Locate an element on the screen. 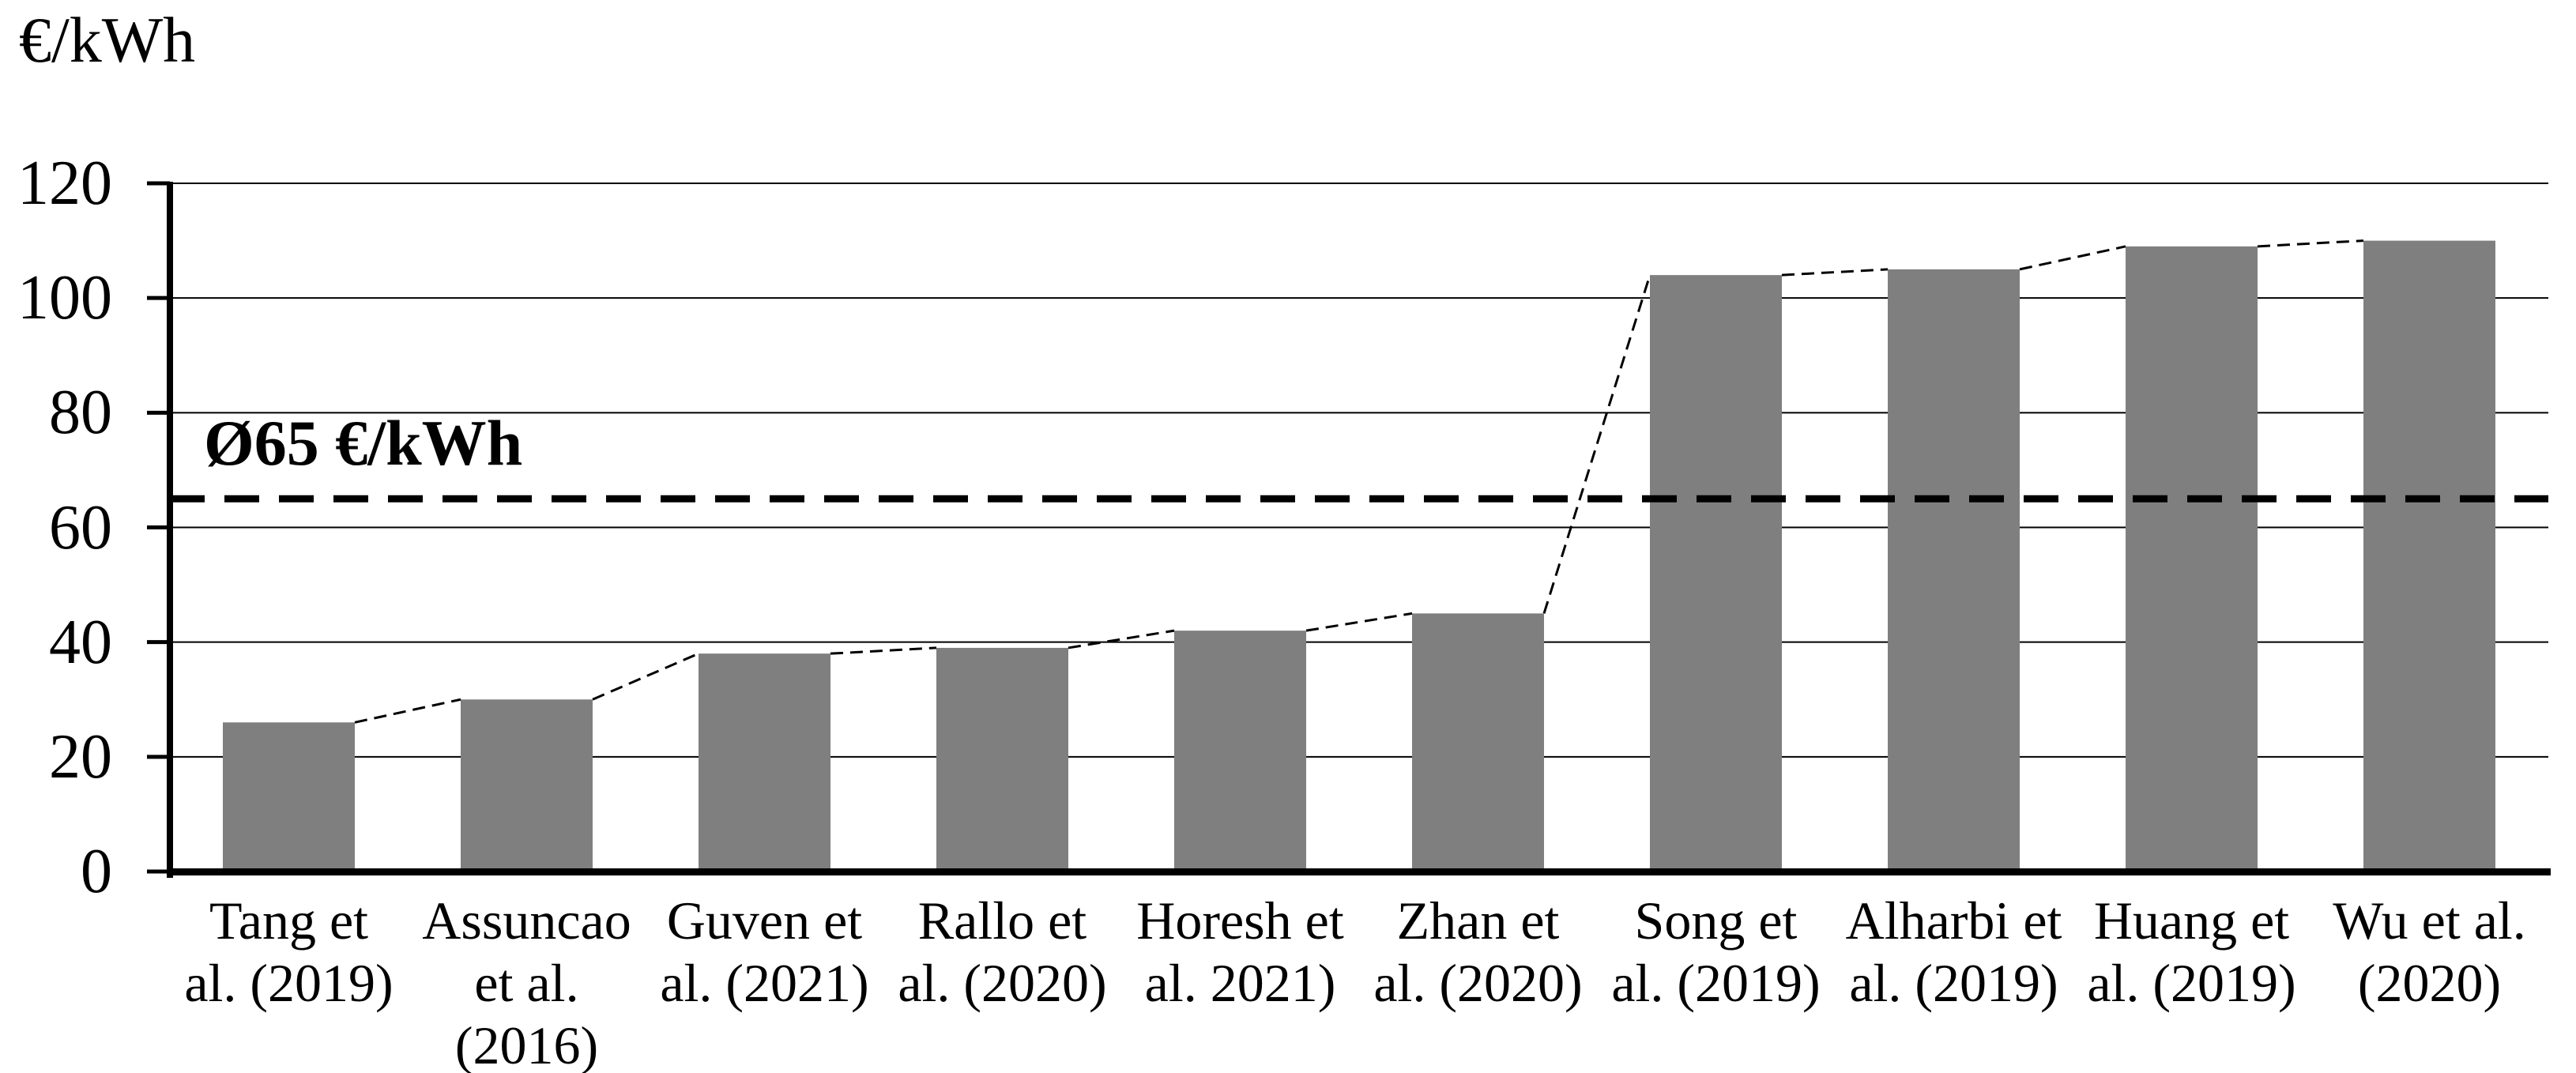 The image size is (2576, 1073). y-tick-label-80: 80 is located at coordinates (80, 413).